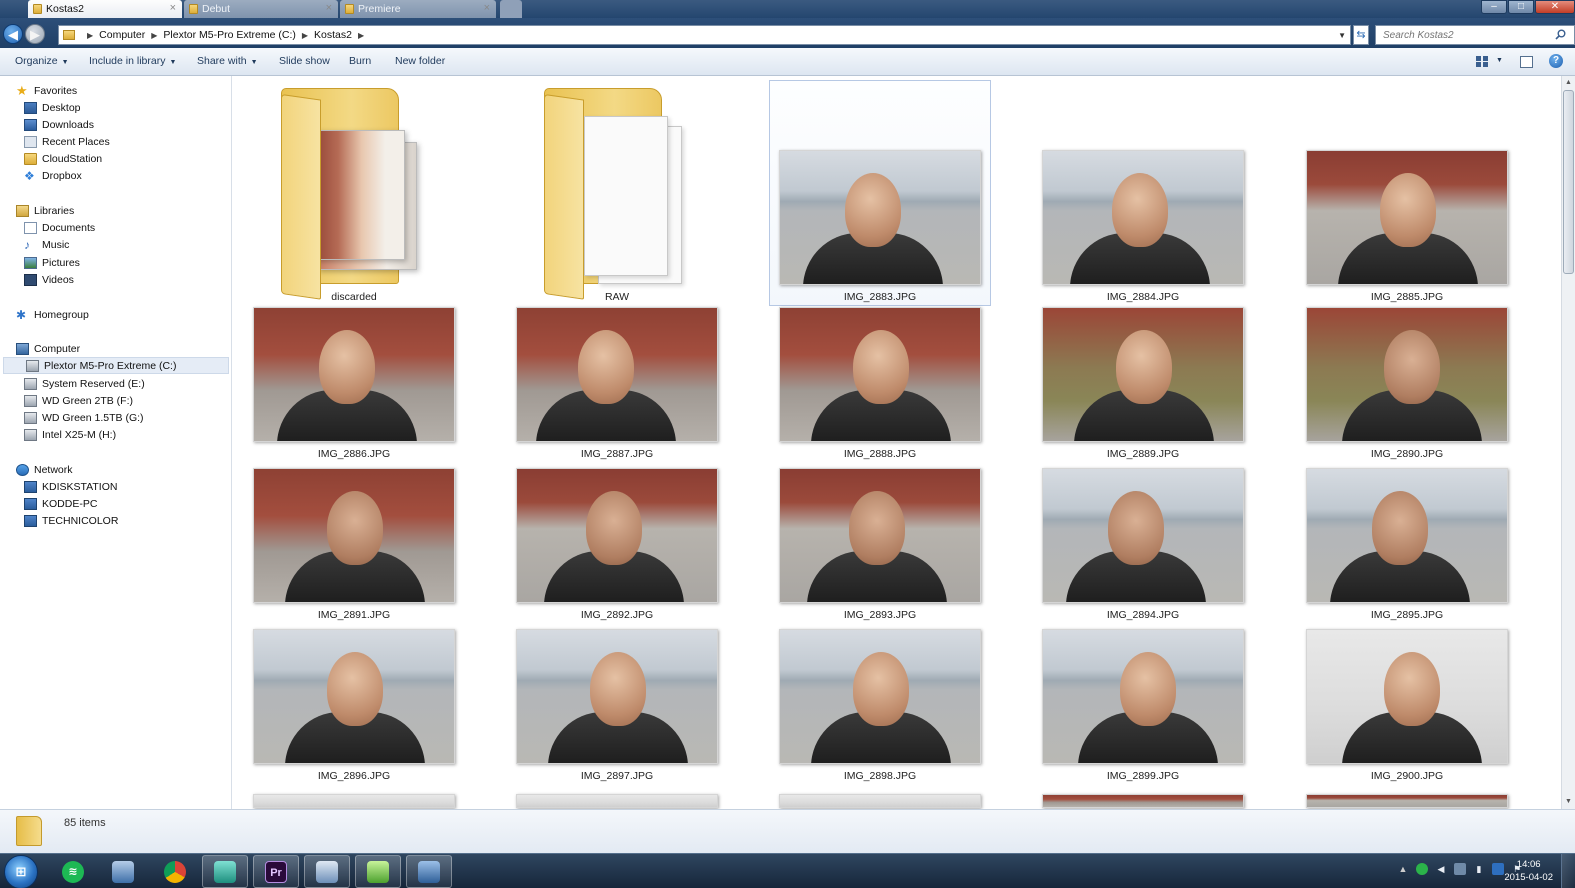  Describe the element at coordinates (225, 871) in the screenshot. I see `taskbar-launcher` at that location.